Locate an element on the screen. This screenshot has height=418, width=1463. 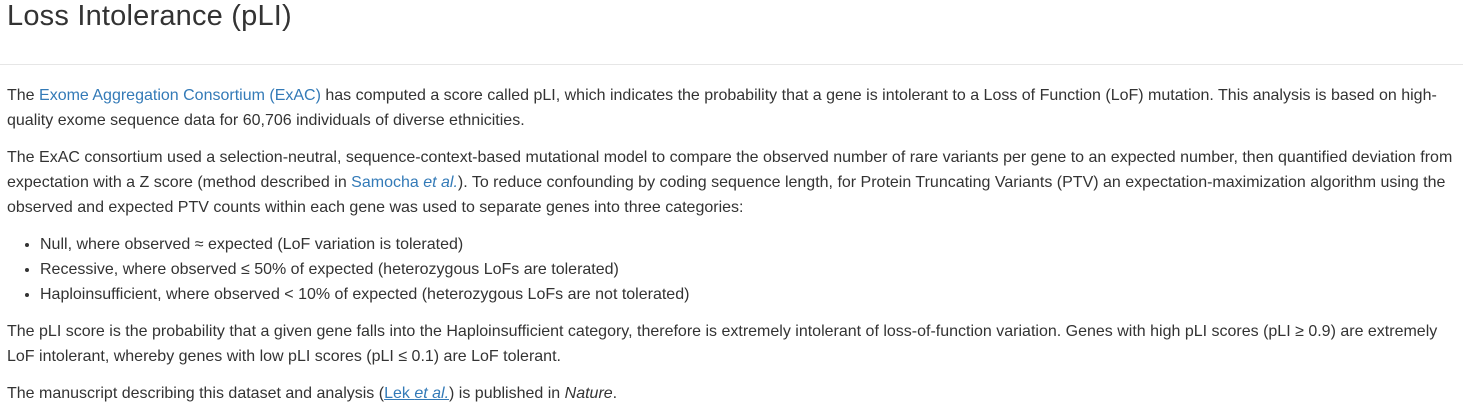
exac-link: Exome Aggregation Consortium (ExAC) is located at coordinates (180, 95).